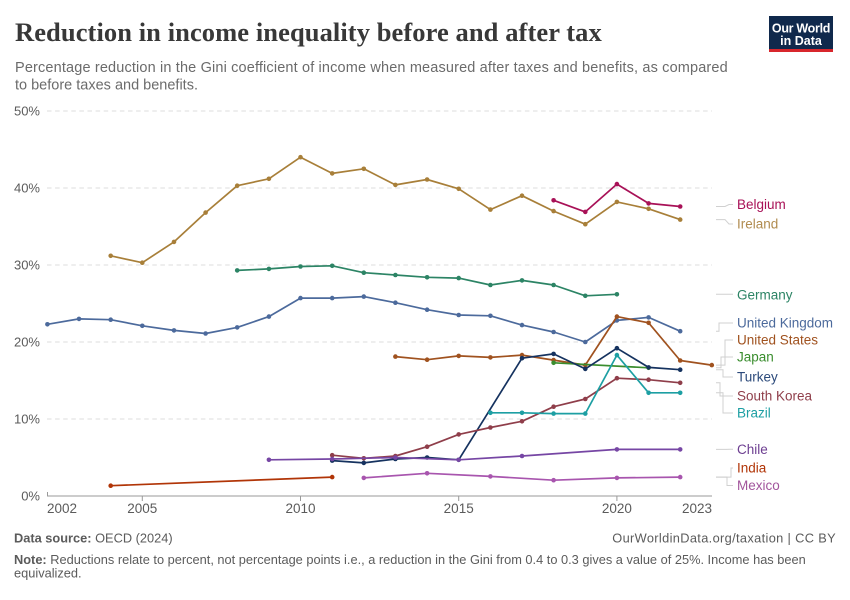  What do you see at coordinates (300, 508) in the screenshot?
I see `svg-text: 2010` at bounding box center [300, 508].